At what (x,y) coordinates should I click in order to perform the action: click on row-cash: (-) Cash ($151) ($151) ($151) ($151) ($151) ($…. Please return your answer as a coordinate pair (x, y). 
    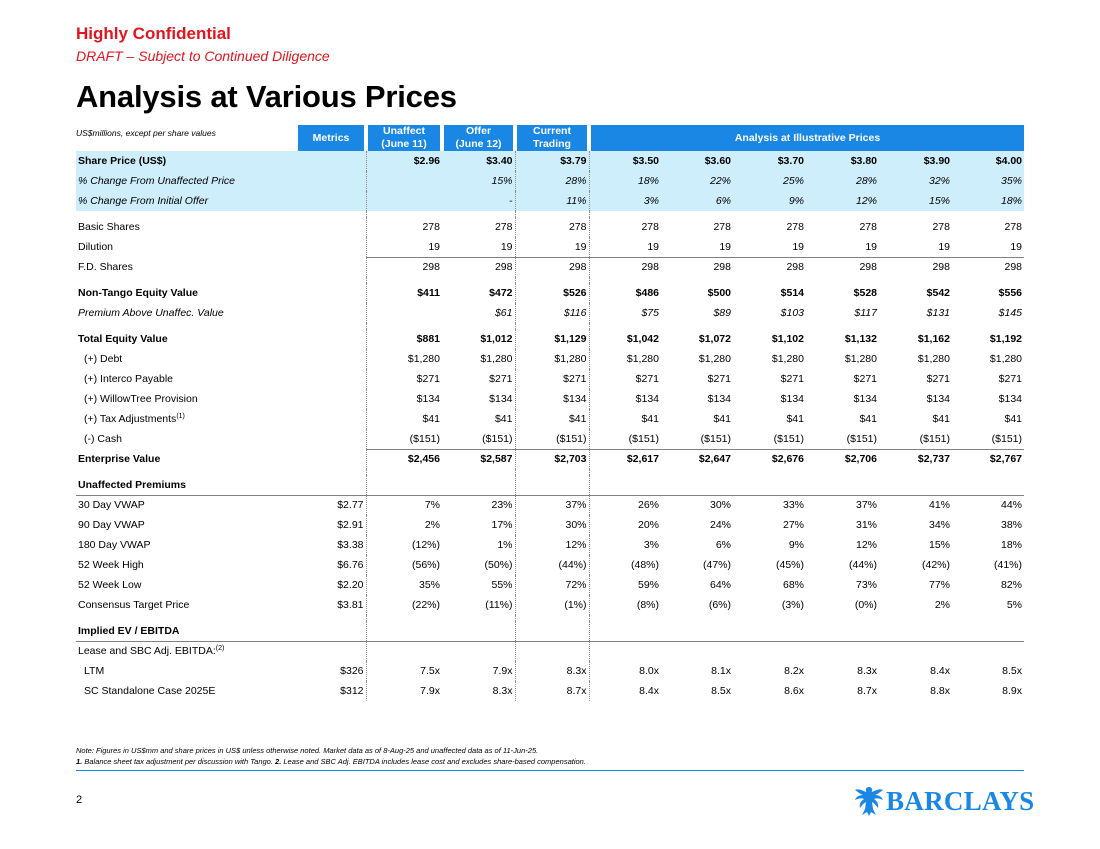
    Looking at the image, I should click on (550, 439).